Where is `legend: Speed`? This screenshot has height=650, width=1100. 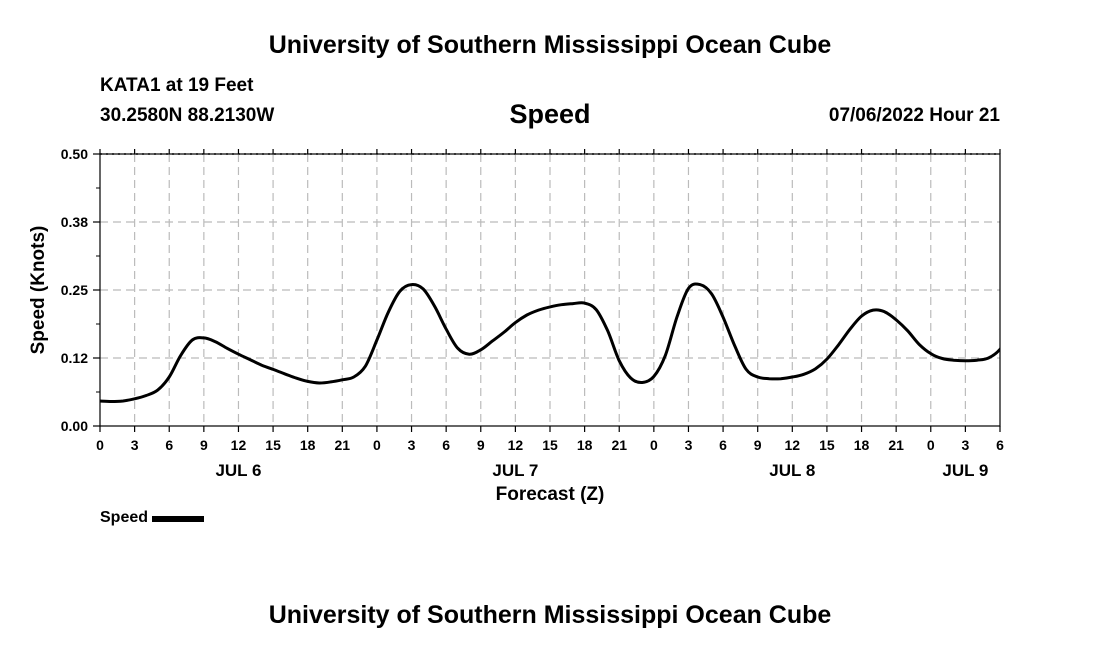
legend: Speed is located at coordinates (152, 518).